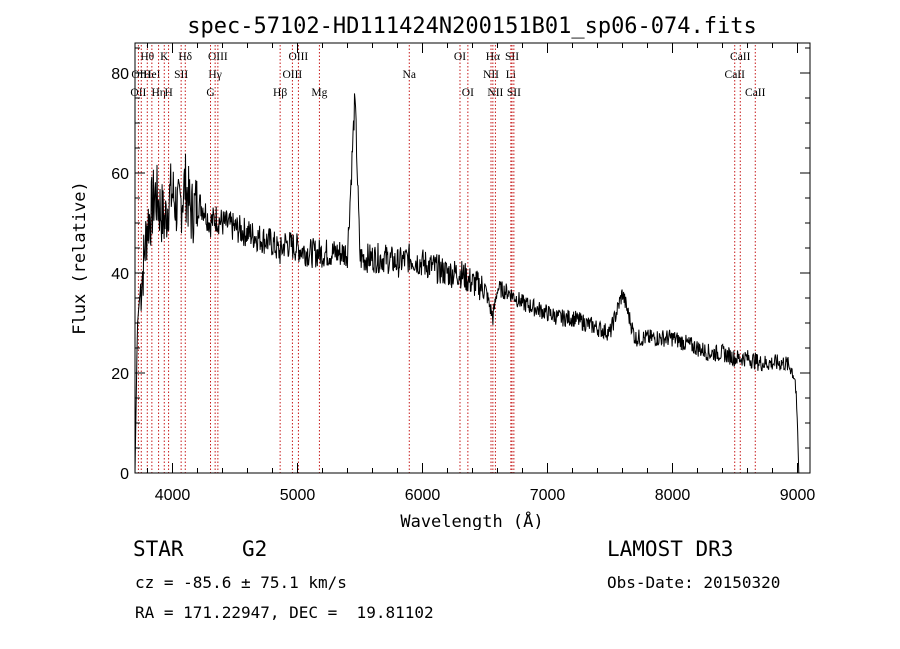 The width and height of the screenshot is (900, 649). What do you see at coordinates (284, 612) in the screenshot?
I see `ra-dec-coordinates: RA = 171.22947, DEC = 19.81102` at bounding box center [284, 612].